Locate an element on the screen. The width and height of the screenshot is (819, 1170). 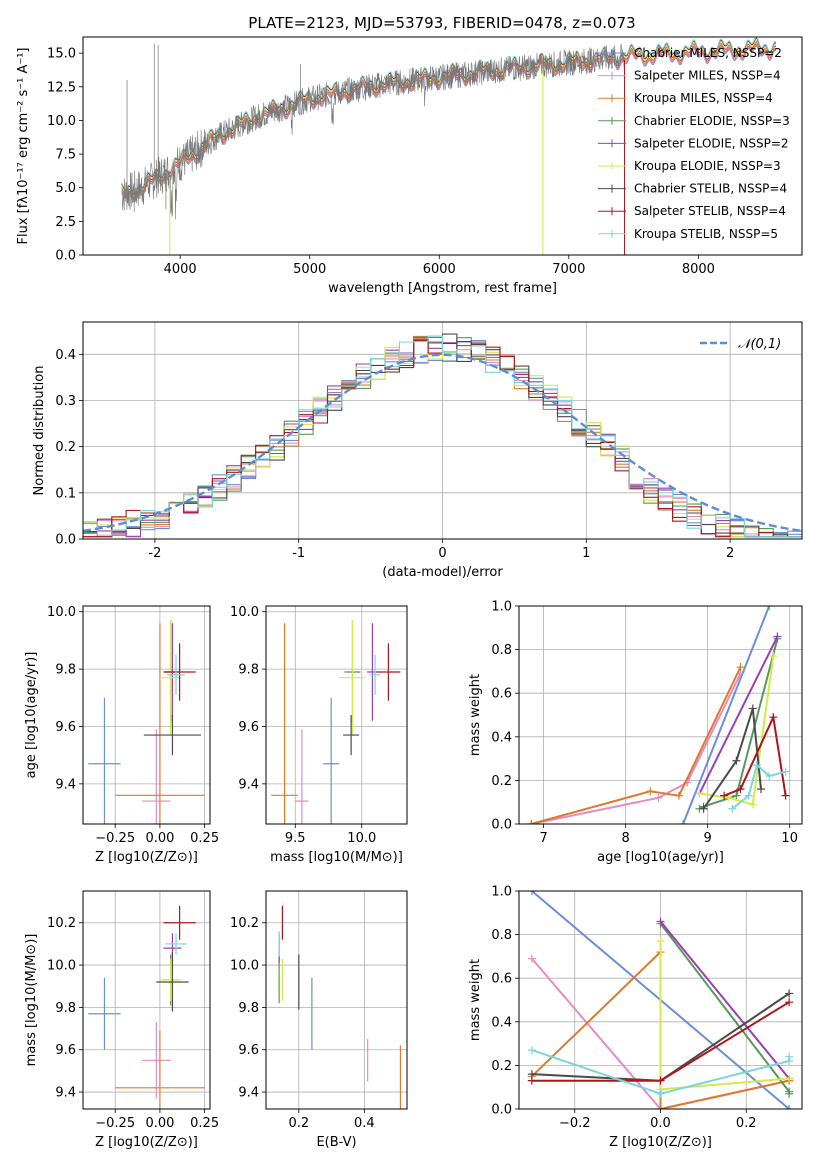
legend-label-3: Kroupa MILES, NSSP=4 is located at coordinates (703, 98).